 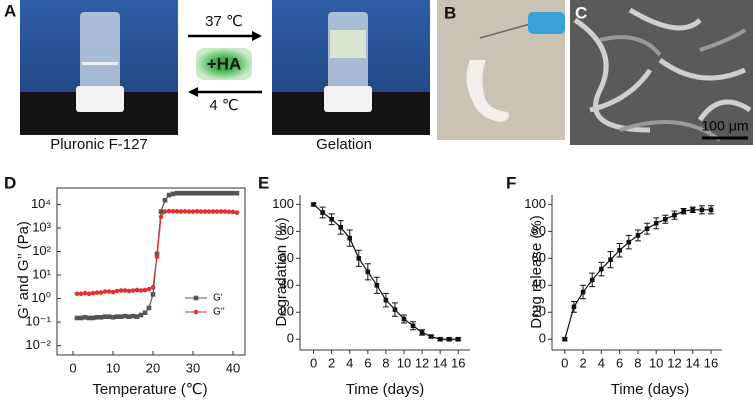 I want to click on y-tick-label: 10⁰, so click(x=41, y=297).